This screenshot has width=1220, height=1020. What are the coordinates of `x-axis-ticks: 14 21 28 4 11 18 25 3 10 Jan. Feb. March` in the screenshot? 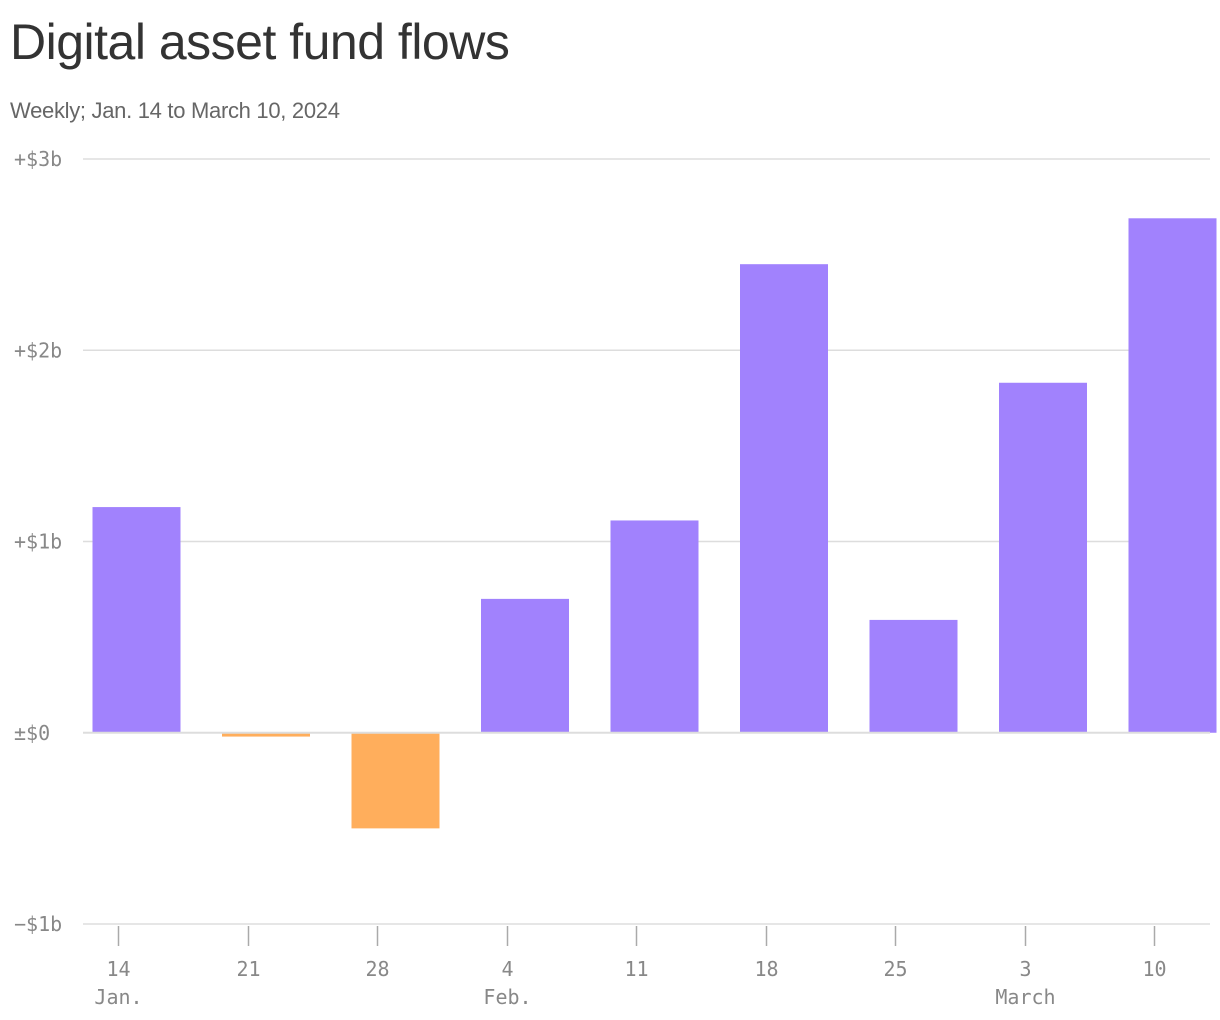 It's located at (630, 967).